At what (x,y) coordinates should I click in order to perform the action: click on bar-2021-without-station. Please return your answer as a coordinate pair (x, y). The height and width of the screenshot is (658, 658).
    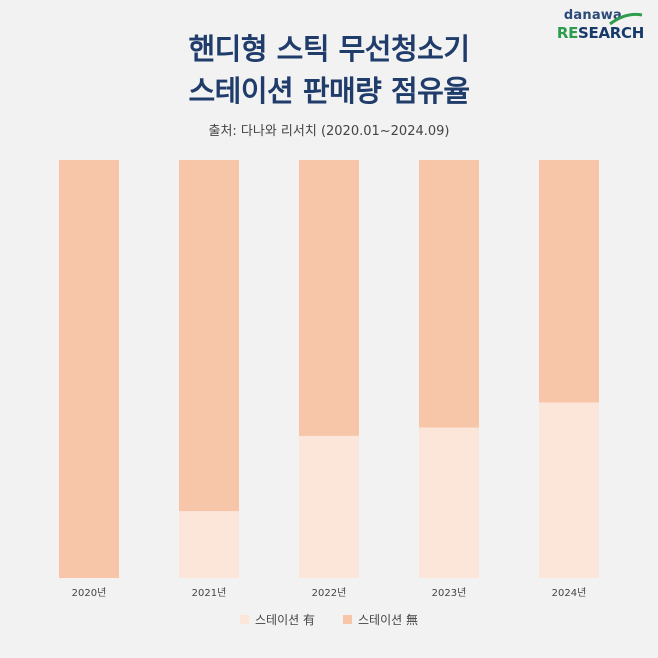
    Looking at the image, I should click on (209, 336).